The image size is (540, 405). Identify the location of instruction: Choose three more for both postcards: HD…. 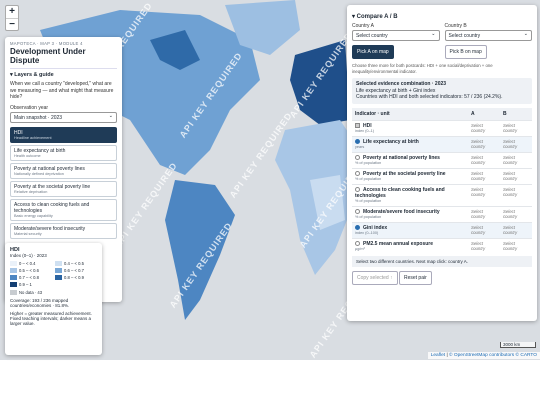
(422, 68).